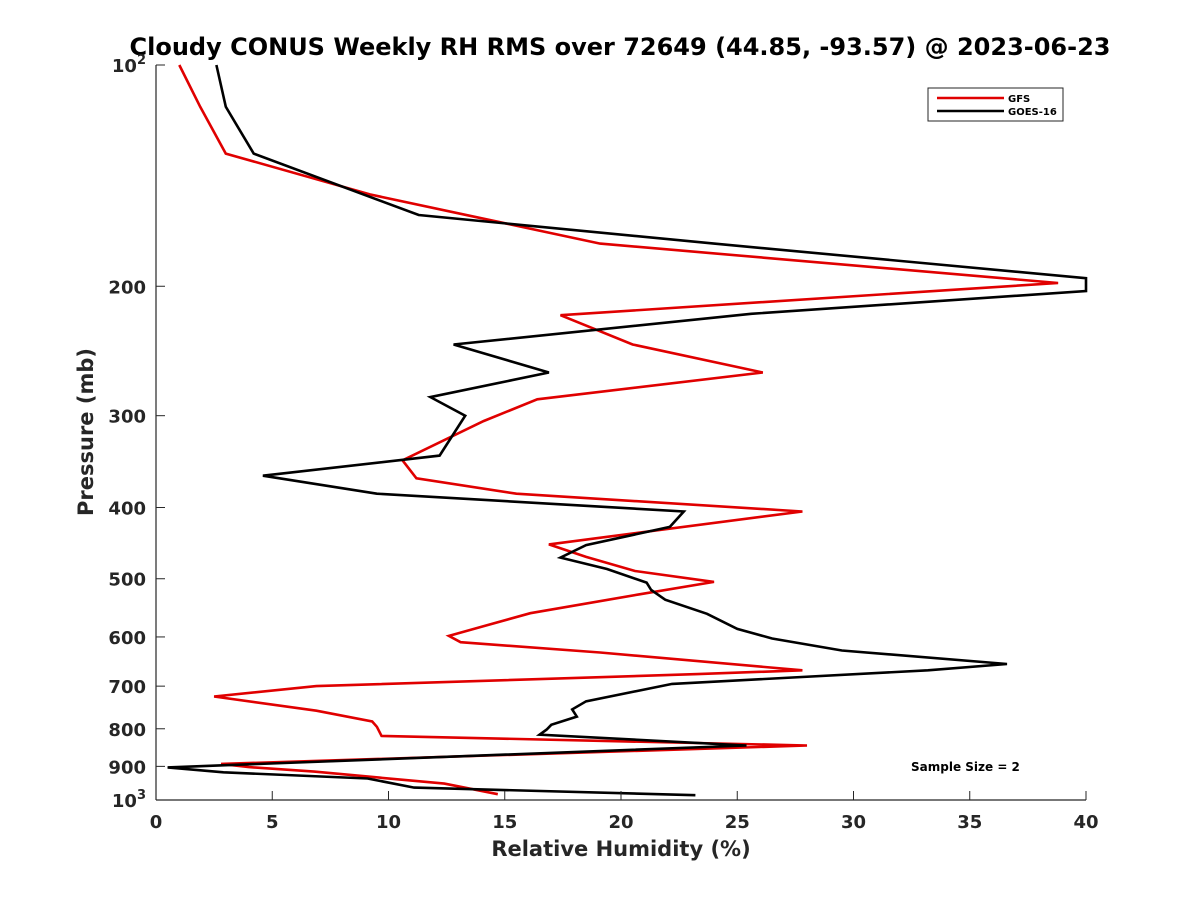  Describe the element at coordinates (620, 822) in the screenshot. I see `x-tick-label: 20` at that location.